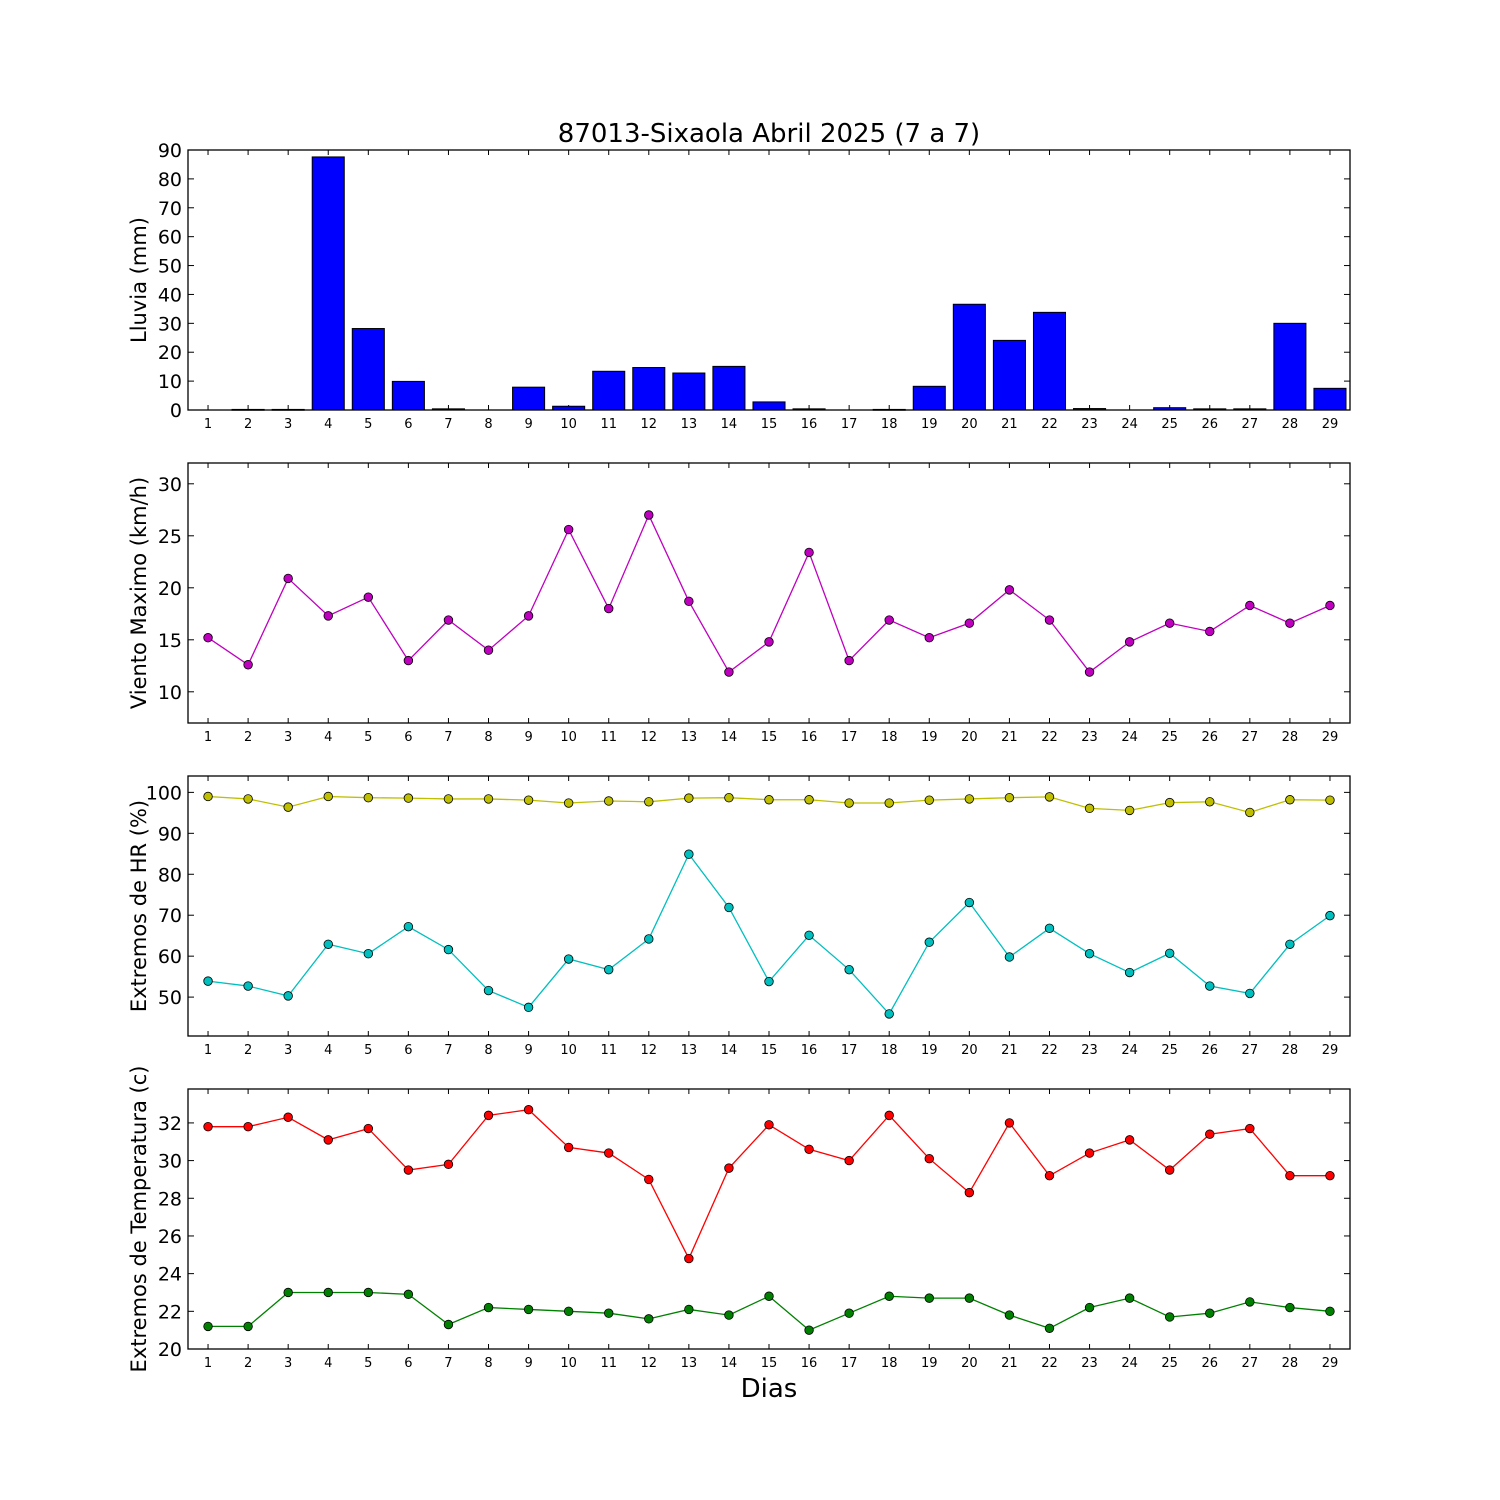  What do you see at coordinates (1169, 1363) in the screenshot?
I see `x-tick-label: 25` at bounding box center [1169, 1363].